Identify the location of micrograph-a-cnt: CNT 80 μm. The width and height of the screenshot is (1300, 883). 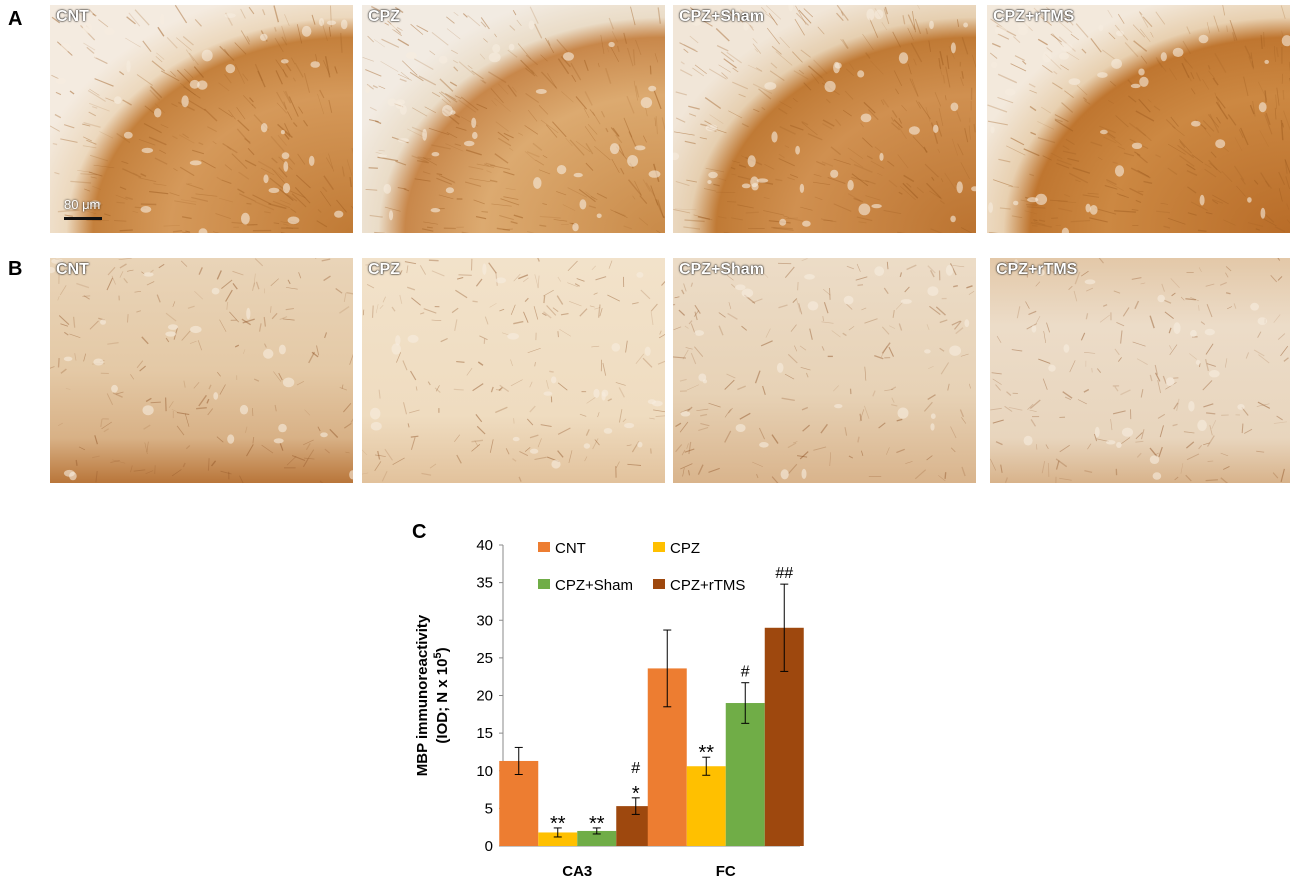
(201, 119).